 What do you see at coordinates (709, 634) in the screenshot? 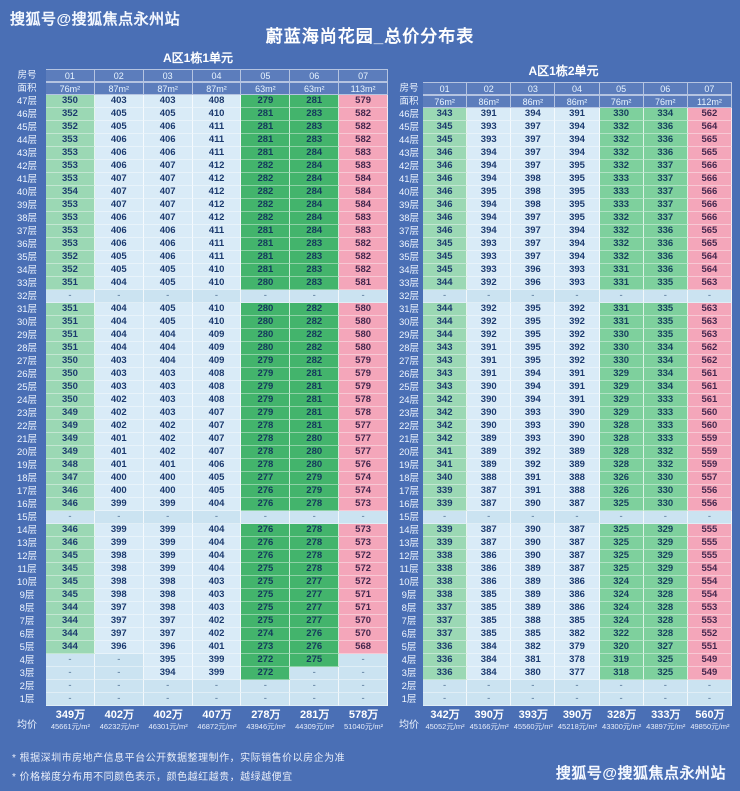
I see `price-cell: 552` at bounding box center [709, 634].